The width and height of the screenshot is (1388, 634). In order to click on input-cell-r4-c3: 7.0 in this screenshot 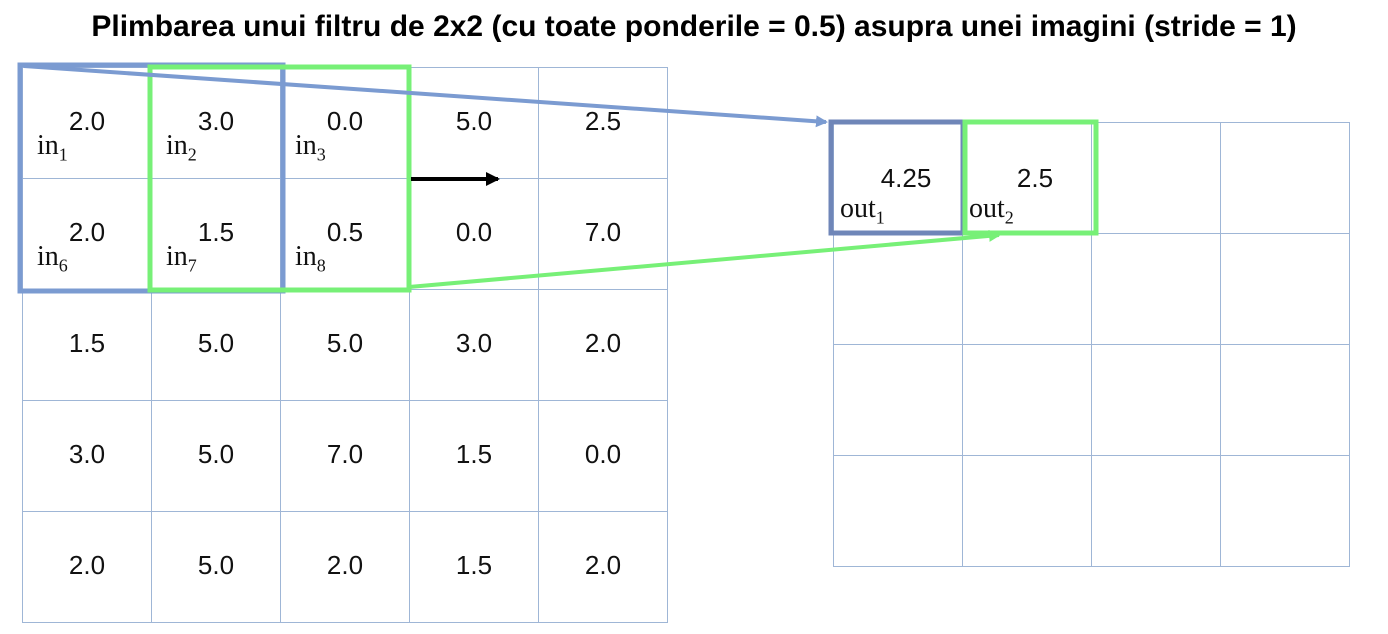, I will do `click(345, 456)`.